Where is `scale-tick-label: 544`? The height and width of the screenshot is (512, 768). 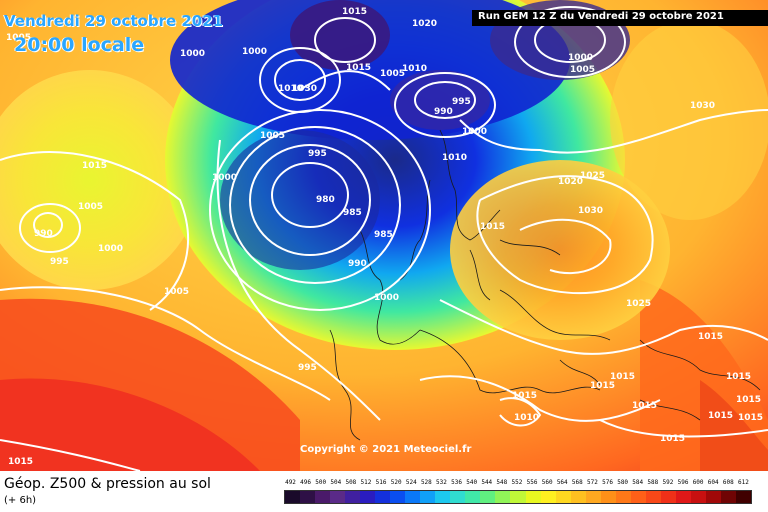 scale-tick-label: 544 is located at coordinates (487, 482).